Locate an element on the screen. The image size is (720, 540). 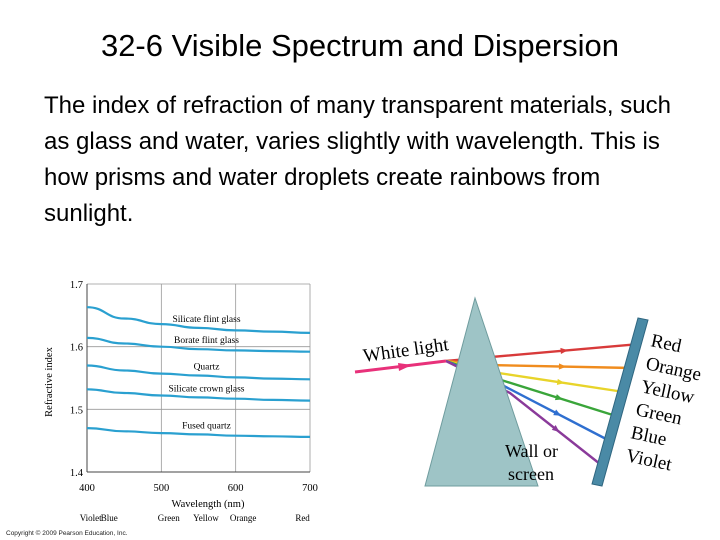
wall-label-line-2: screen is located at coordinates (531, 474).